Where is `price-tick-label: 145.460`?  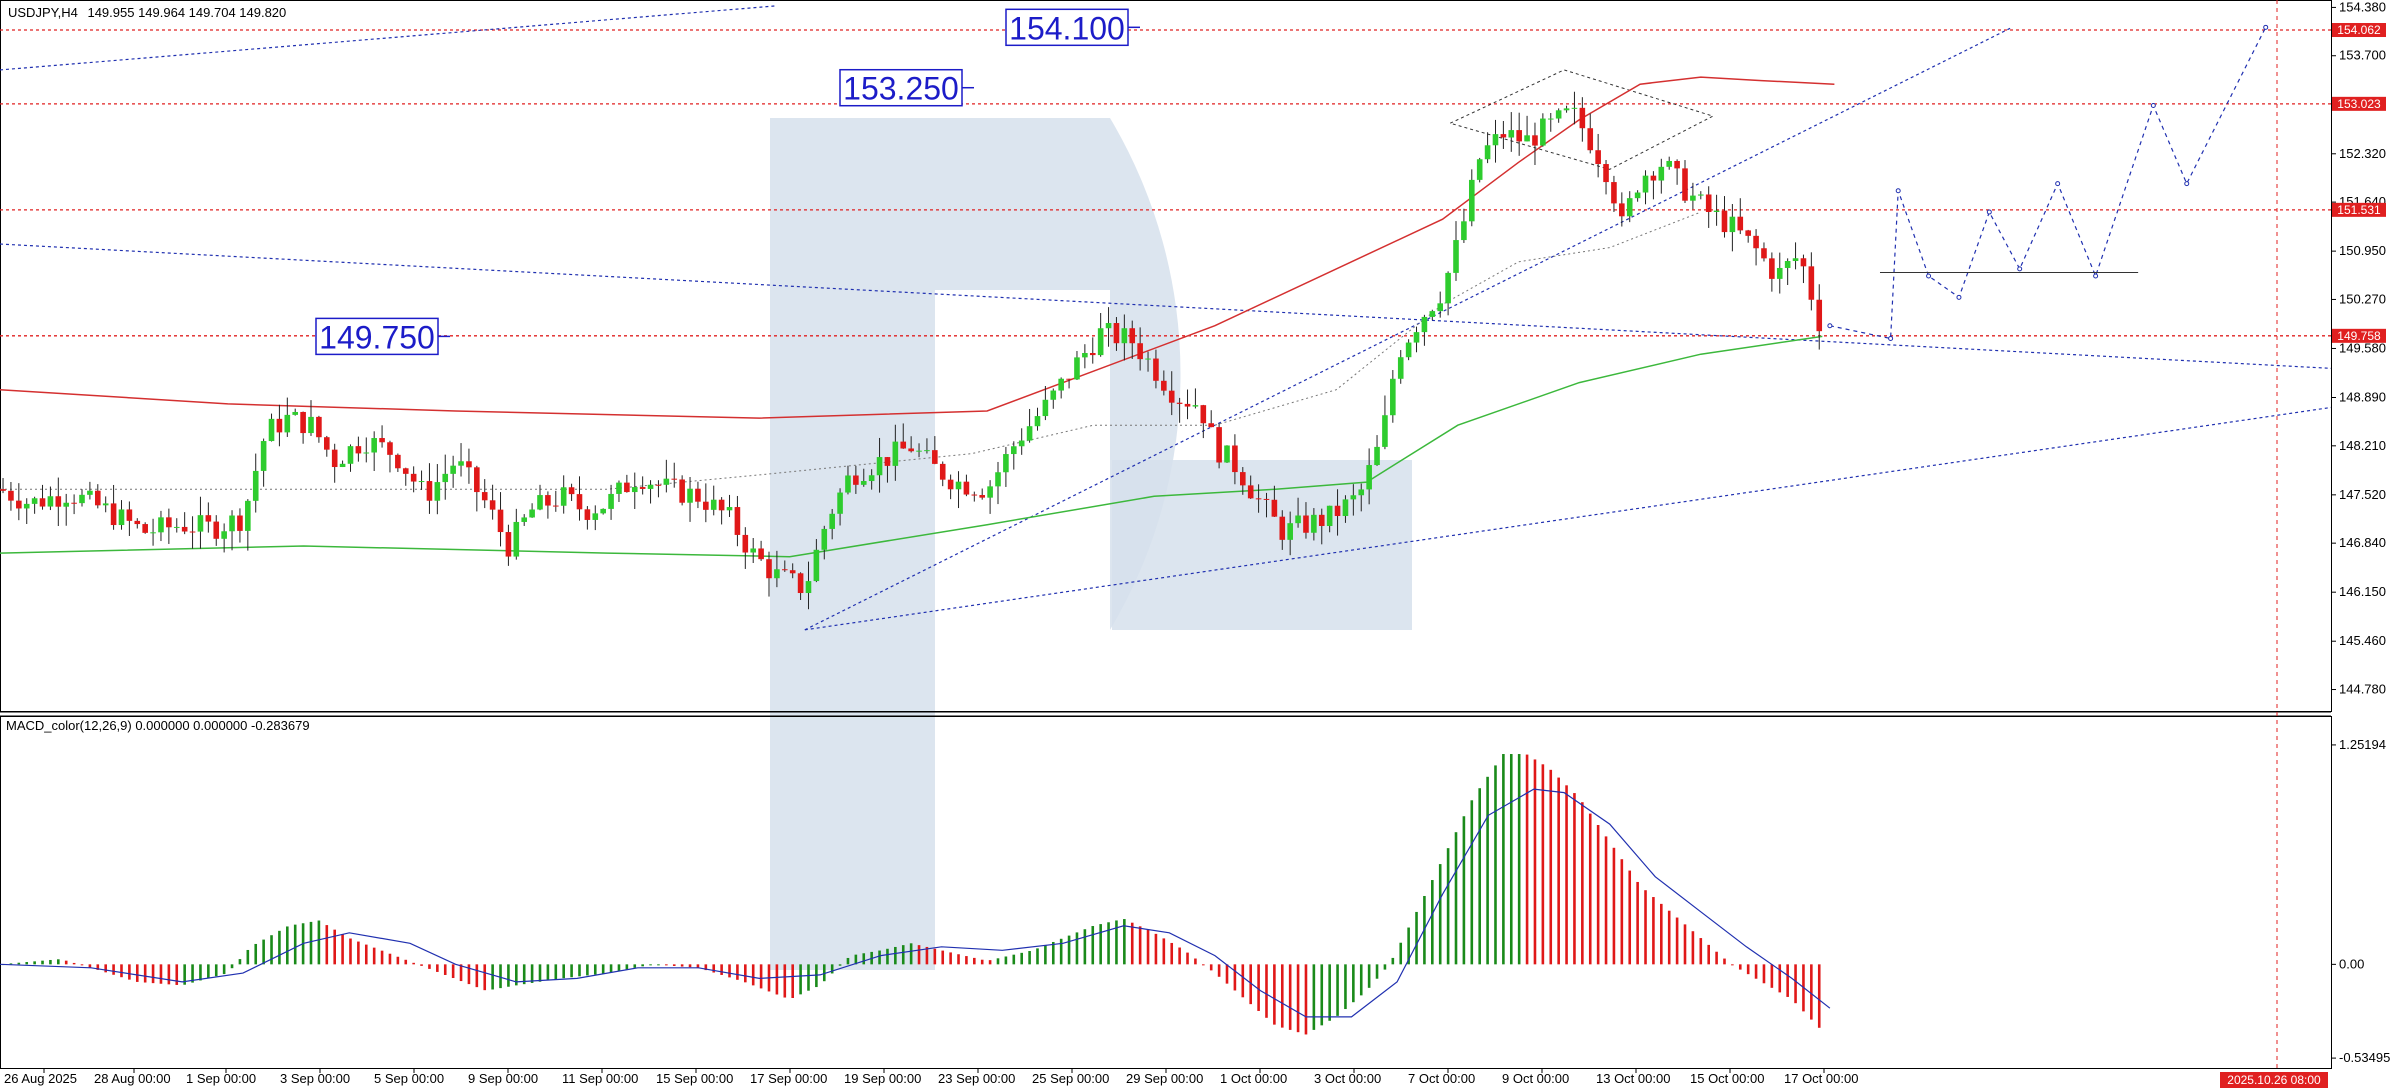 price-tick-label: 145.460 is located at coordinates (2362, 640).